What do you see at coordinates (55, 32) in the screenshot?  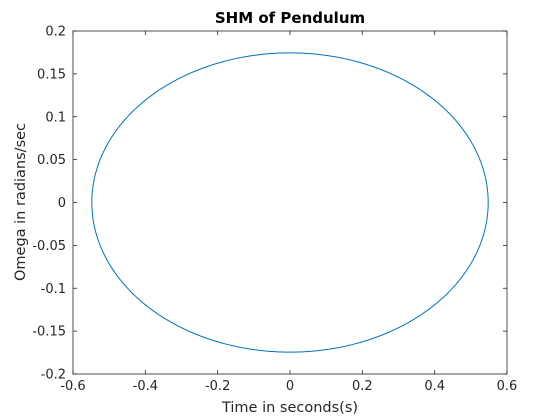 I see `y-tick-label: 0.2` at bounding box center [55, 32].